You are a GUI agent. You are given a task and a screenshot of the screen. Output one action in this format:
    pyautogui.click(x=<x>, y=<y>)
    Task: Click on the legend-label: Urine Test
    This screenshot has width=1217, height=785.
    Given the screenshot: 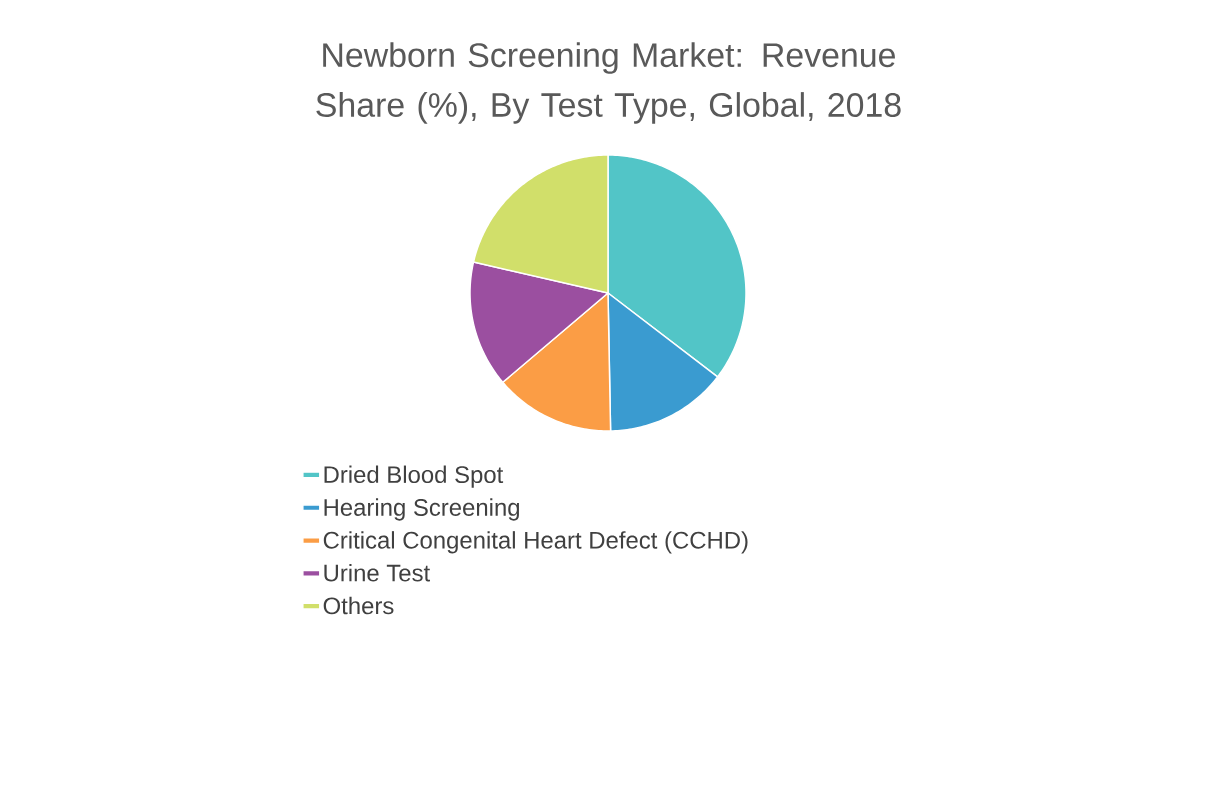 What is the action you would take?
    pyautogui.click(x=377, y=572)
    